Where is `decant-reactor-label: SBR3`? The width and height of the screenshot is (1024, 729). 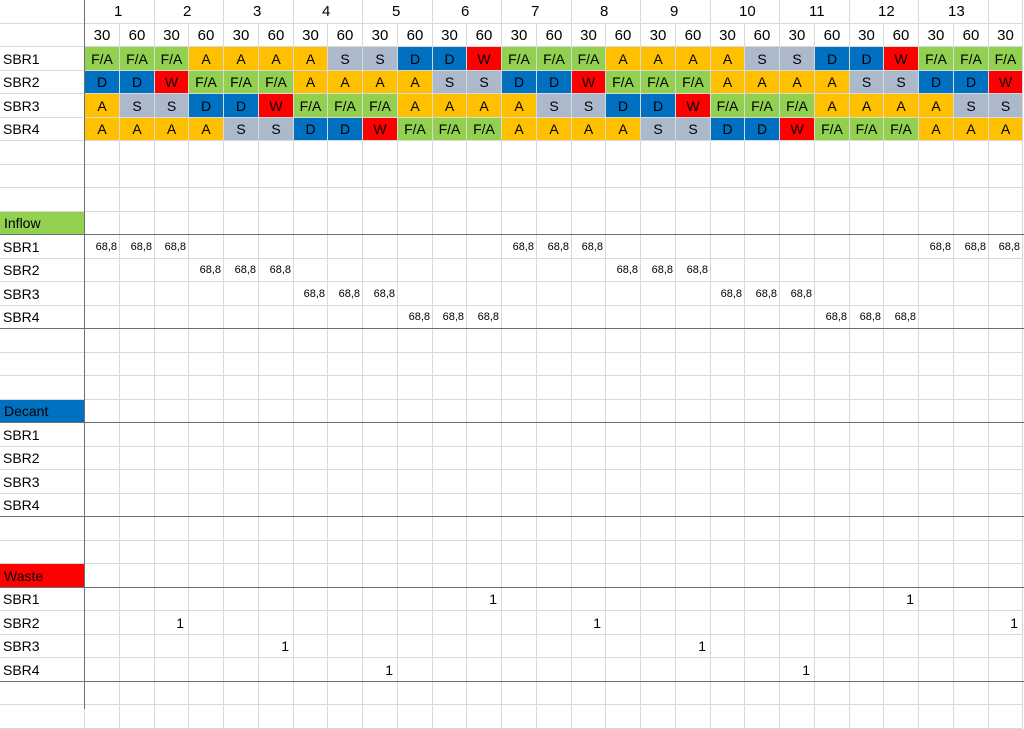 decant-reactor-label: SBR3 is located at coordinates (42, 482).